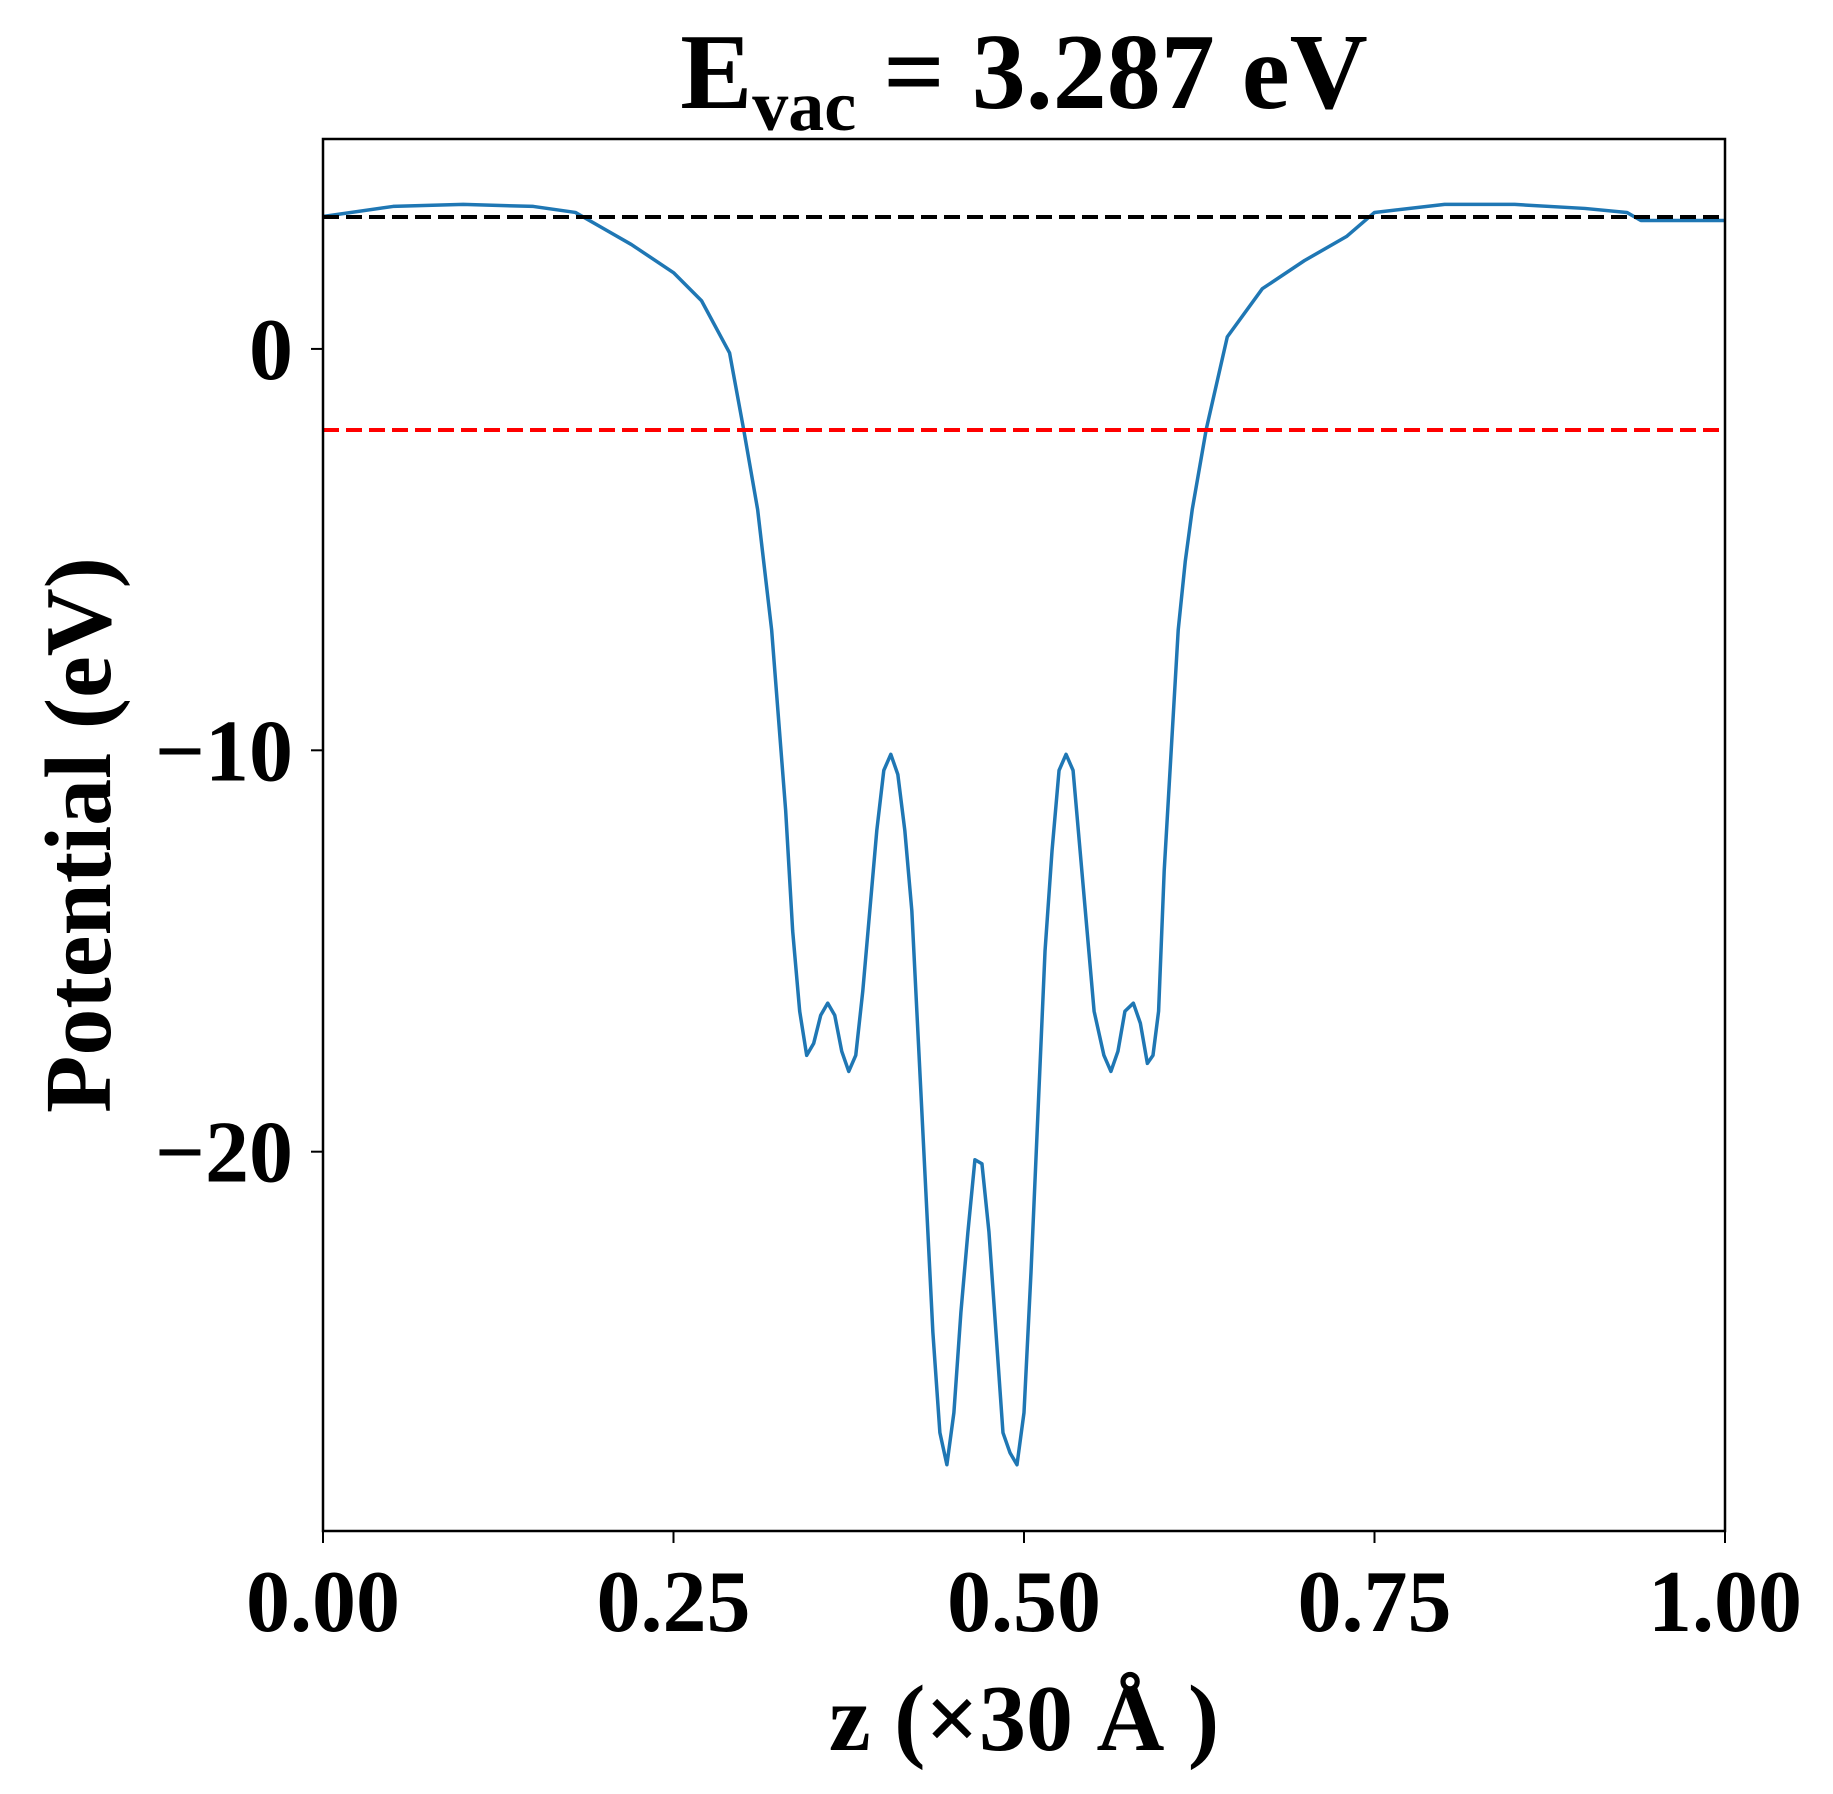 The height and width of the screenshot is (1794, 1833). Describe the element at coordinates (323, 1602) in the screenshot. I see `x-tick-label: 0.00` at that location.